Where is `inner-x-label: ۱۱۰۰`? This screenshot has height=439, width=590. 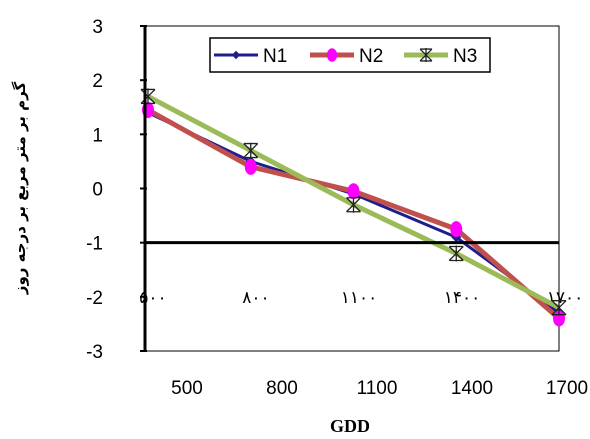 inner-x-label: ۱۱۰۰ is located at coordinates (359, 298).